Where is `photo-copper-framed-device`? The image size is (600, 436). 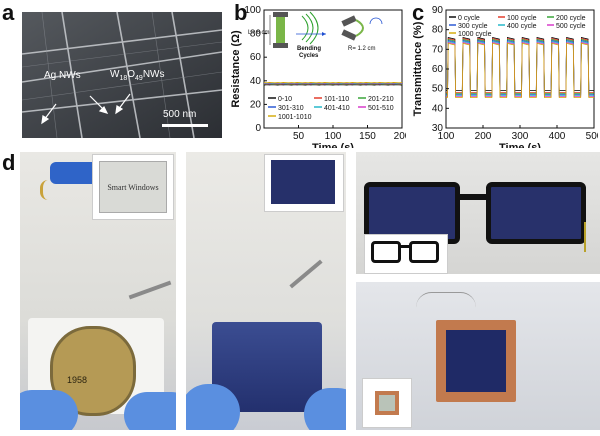
photo-copper-framed-device is located at coordinates (478, 356).